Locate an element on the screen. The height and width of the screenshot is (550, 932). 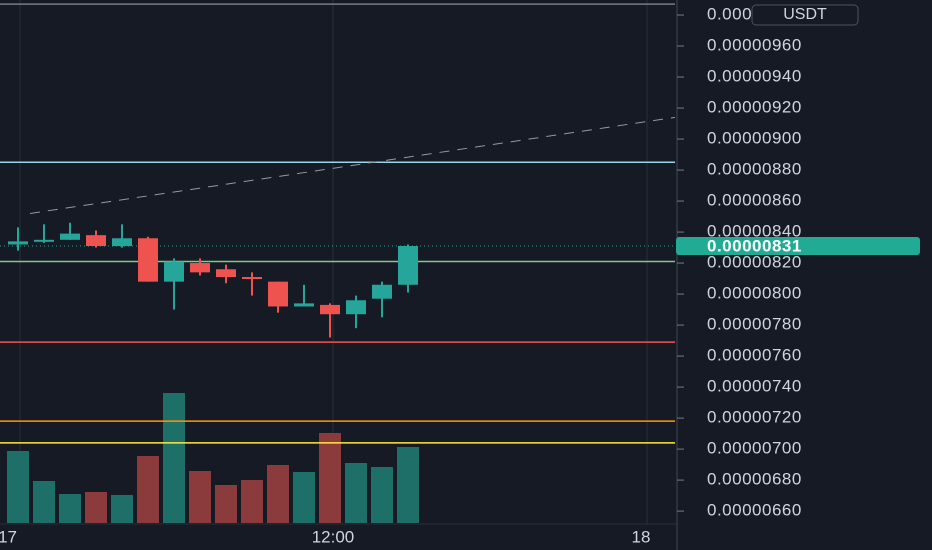
price-label: 0.00000680 is located at coordinates (754, 479).